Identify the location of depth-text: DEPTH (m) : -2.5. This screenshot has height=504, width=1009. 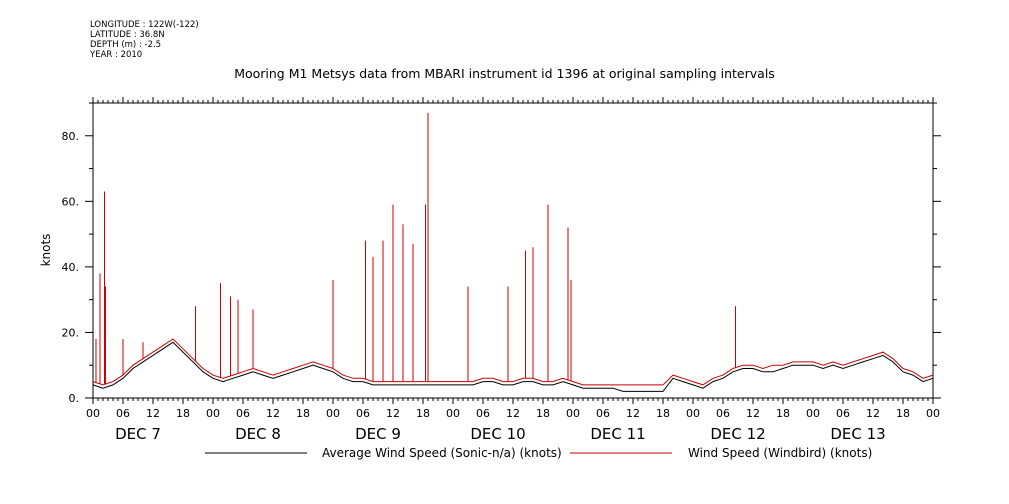
(126, 45).